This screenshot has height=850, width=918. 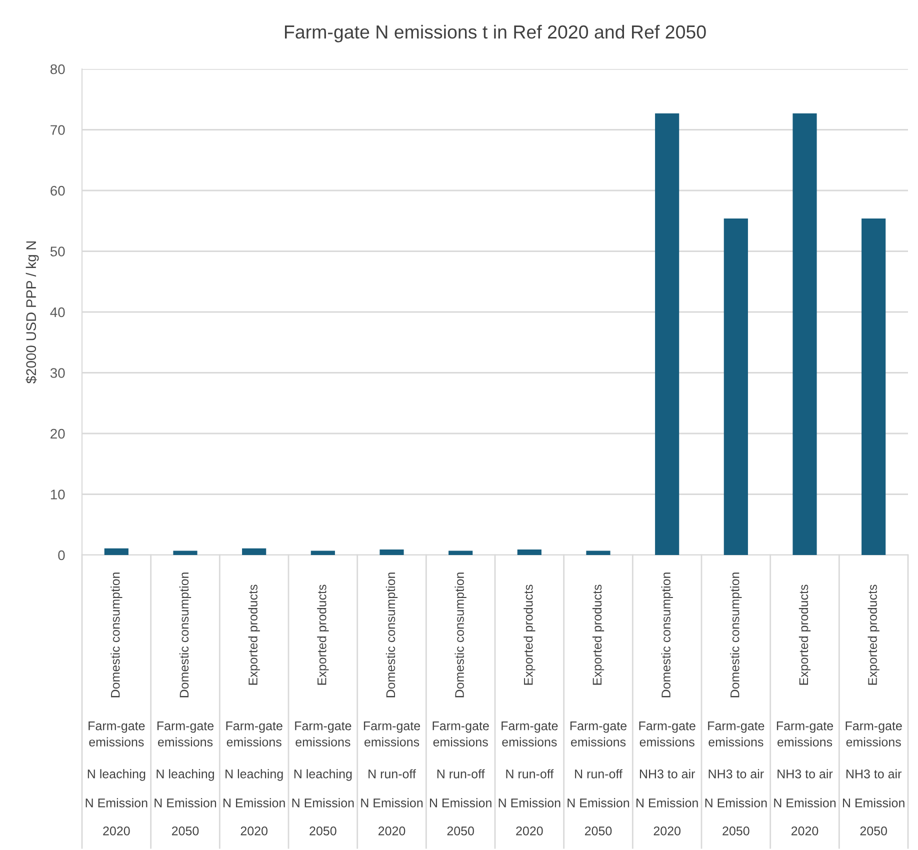 What do you see at coordinates (57, 191) in the screenshot?
I see `y-tick-label: 60` at bounding box center [57, 191].